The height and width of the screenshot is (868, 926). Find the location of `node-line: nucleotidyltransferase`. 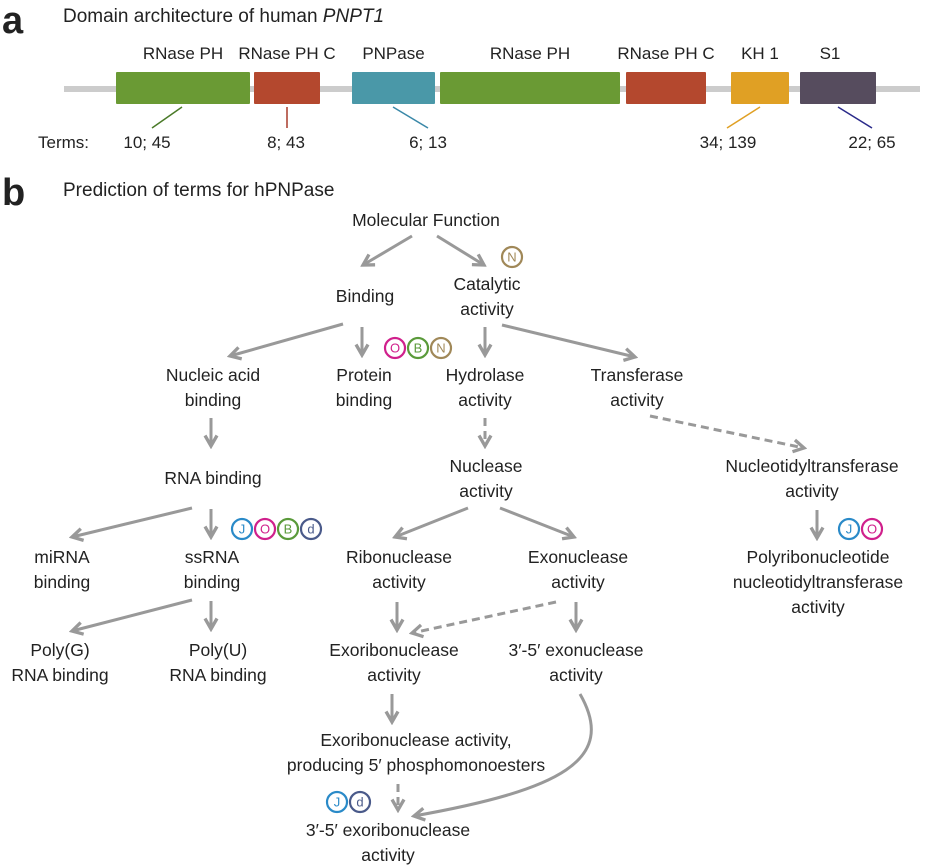

node-line: nucleotidyltransferase is located at coordinates (818, 582).